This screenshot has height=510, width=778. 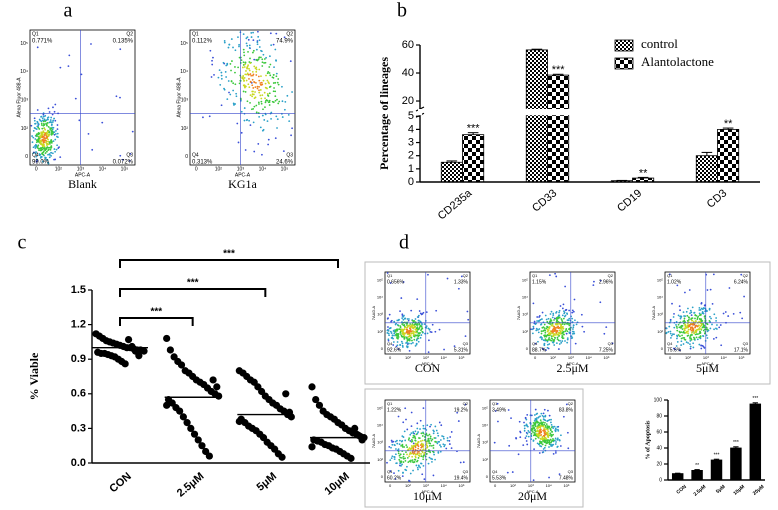 What do you see at coordinates (606, 350) in the screenshot?
I see `quadrant-percent: 7.25%` at bounding box center [606, 350].